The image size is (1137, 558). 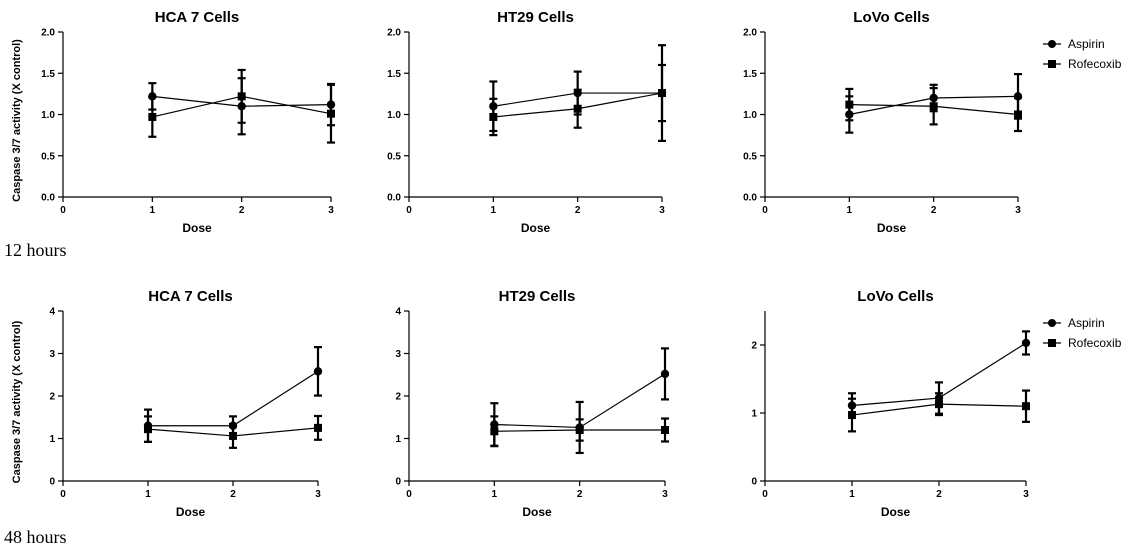 I want to click on chart-panel-2: HT29 Cells 0.0 0.5 1.0 1.5 2.0 0 1 2 3 Dose, so click(x=527, y=122).